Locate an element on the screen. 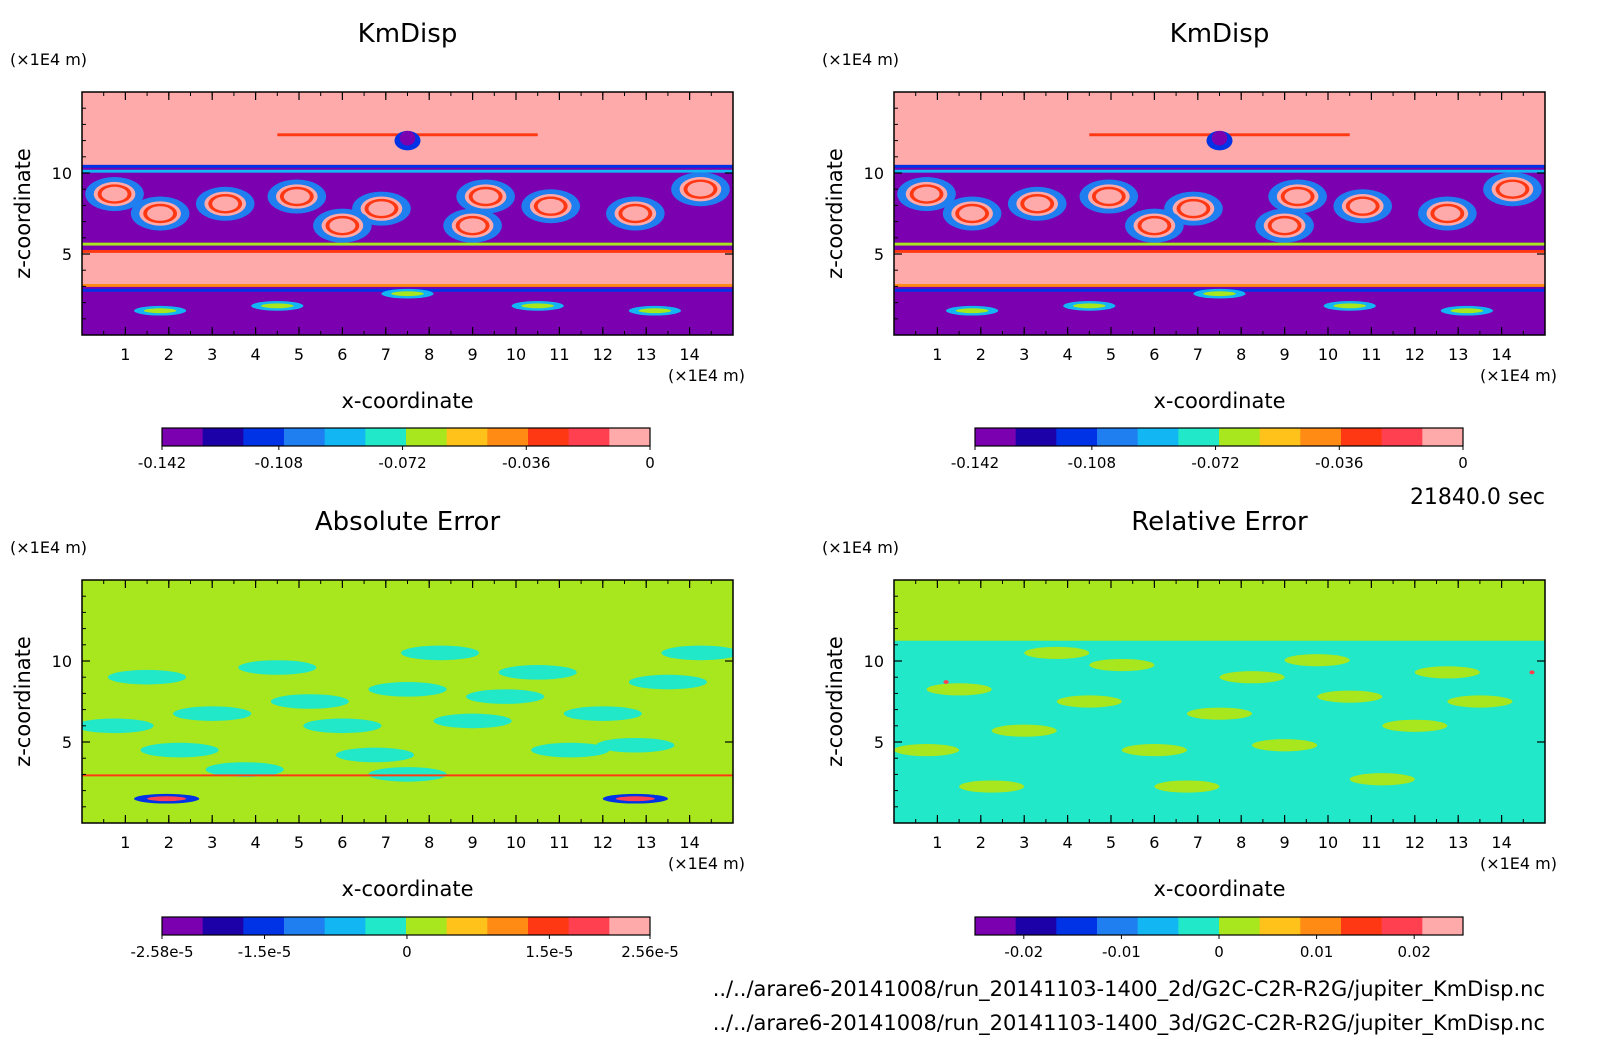  upper-jet-core is located at coordinates (407, 138).